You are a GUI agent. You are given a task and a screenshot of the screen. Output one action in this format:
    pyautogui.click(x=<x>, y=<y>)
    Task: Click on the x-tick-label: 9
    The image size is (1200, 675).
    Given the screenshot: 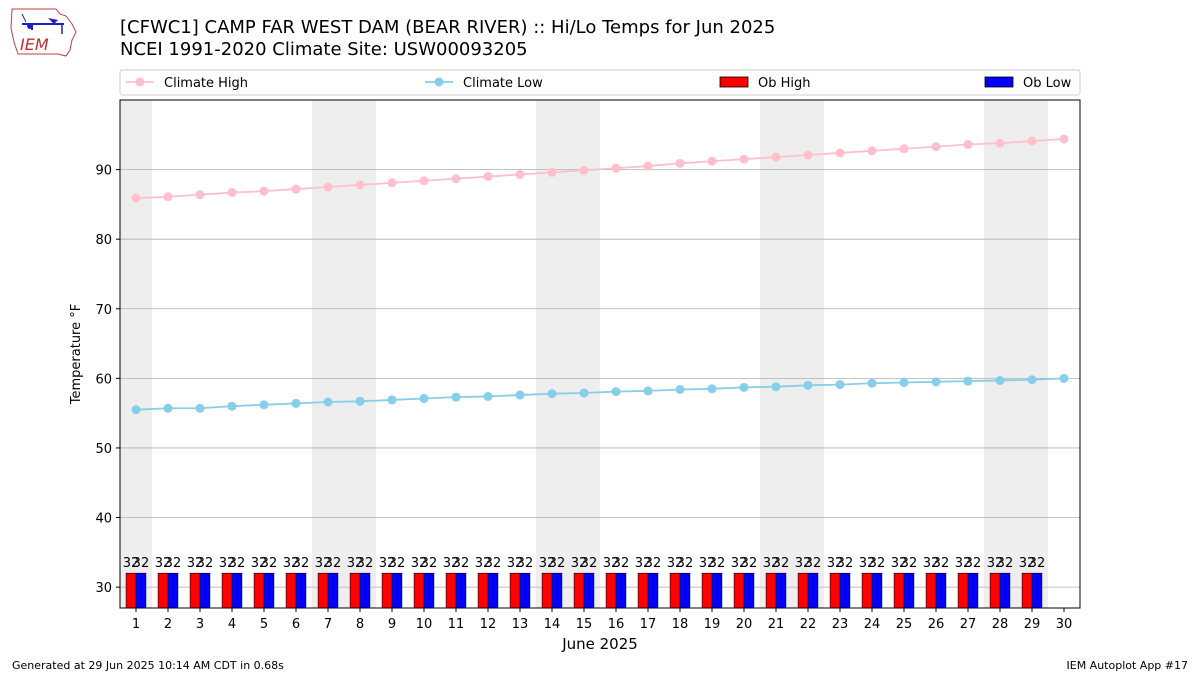 What is the action you would take?
    pyautogui.click(x=392, y=624)
    